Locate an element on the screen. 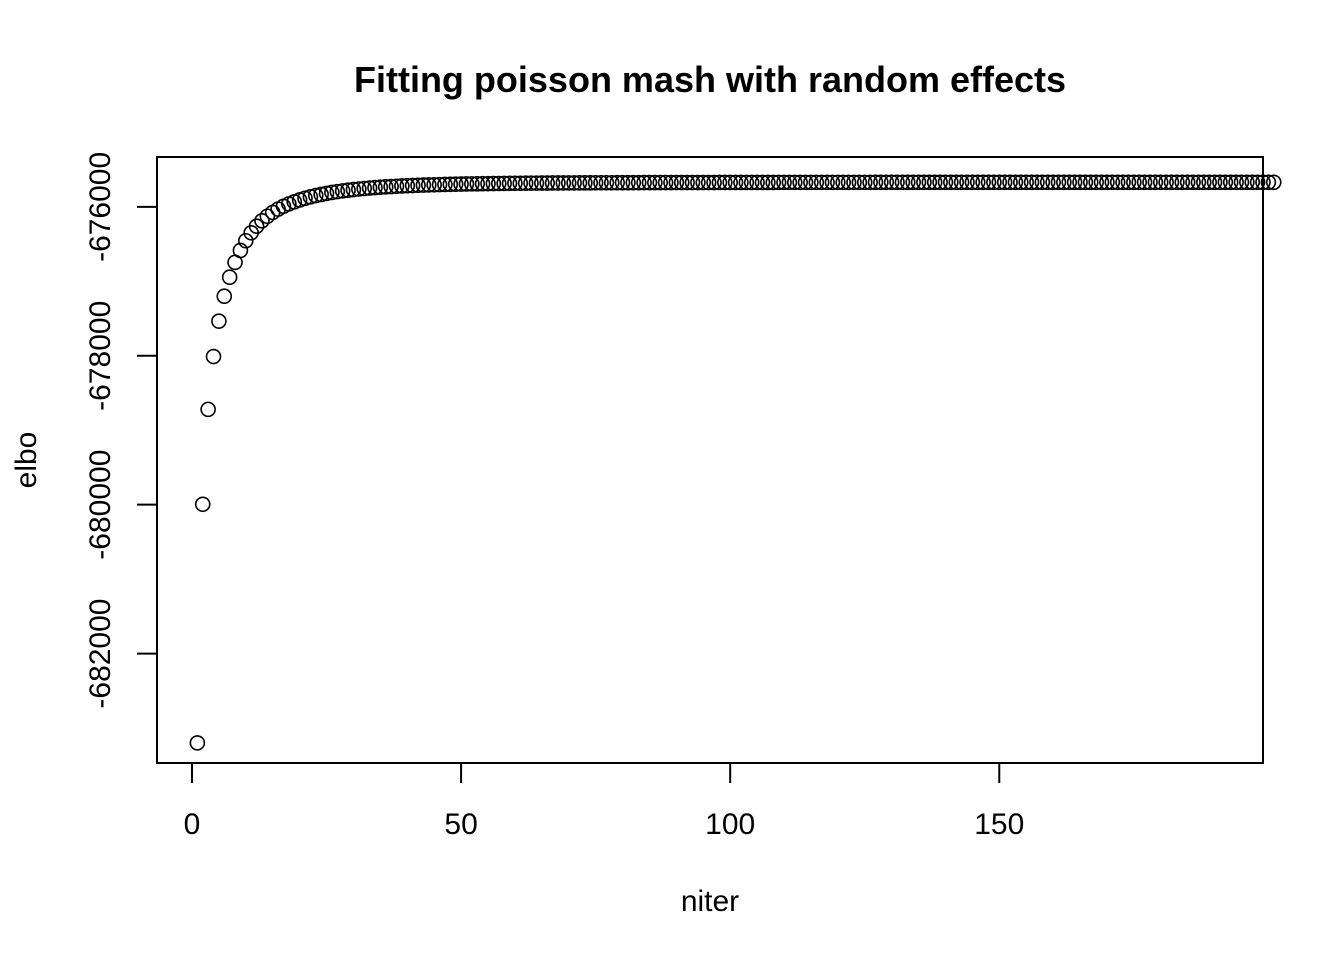  y-tick-label: -680000 is located at coordinates (100, 505).